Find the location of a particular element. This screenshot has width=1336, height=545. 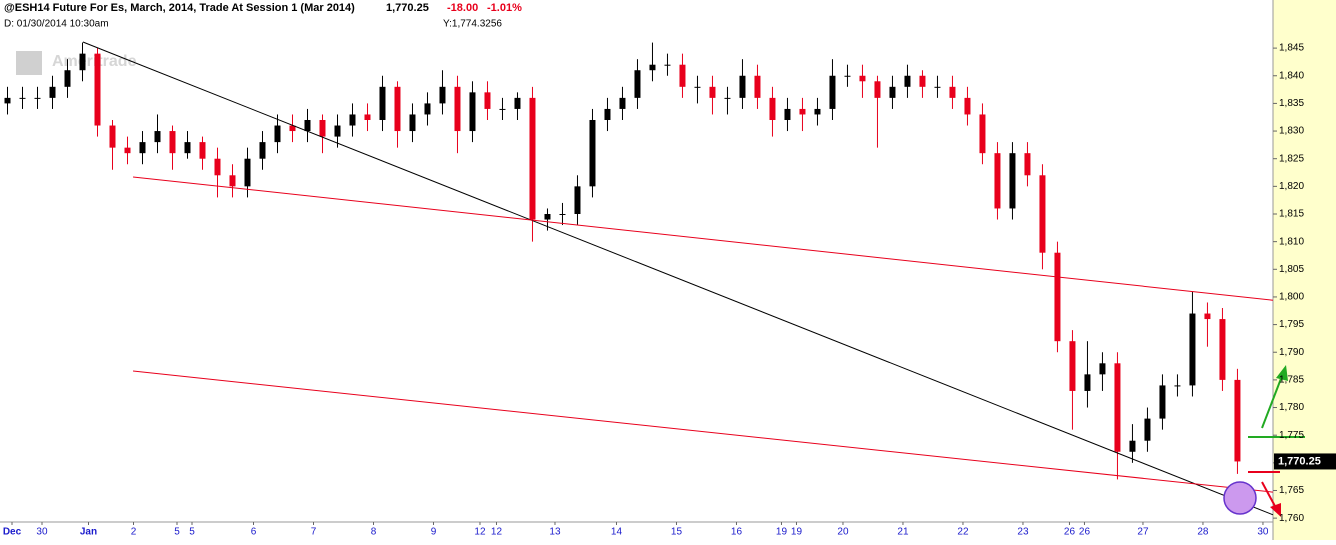

x-tick-label: Dec is located at coordinates (12, 532).